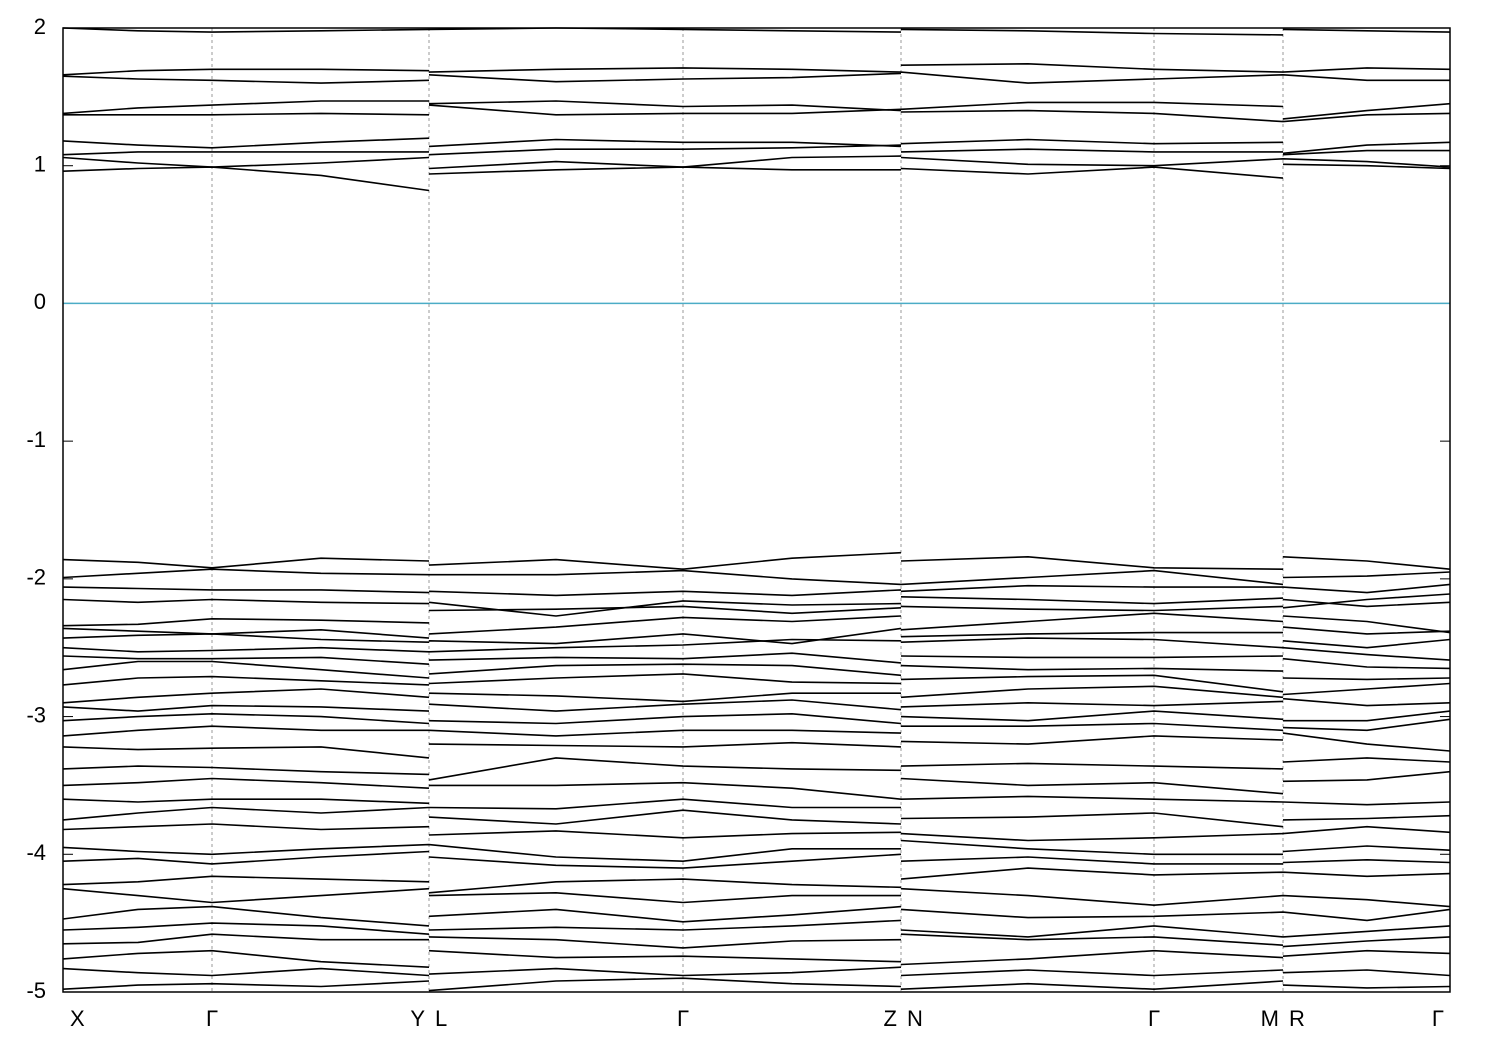 The width and height of the screenshot is (1500, 1050). What do you see at coordinates (1297, 1018) in the screenshot?
I see `x-tick-label: R` at bounding box center [1297, 1018].